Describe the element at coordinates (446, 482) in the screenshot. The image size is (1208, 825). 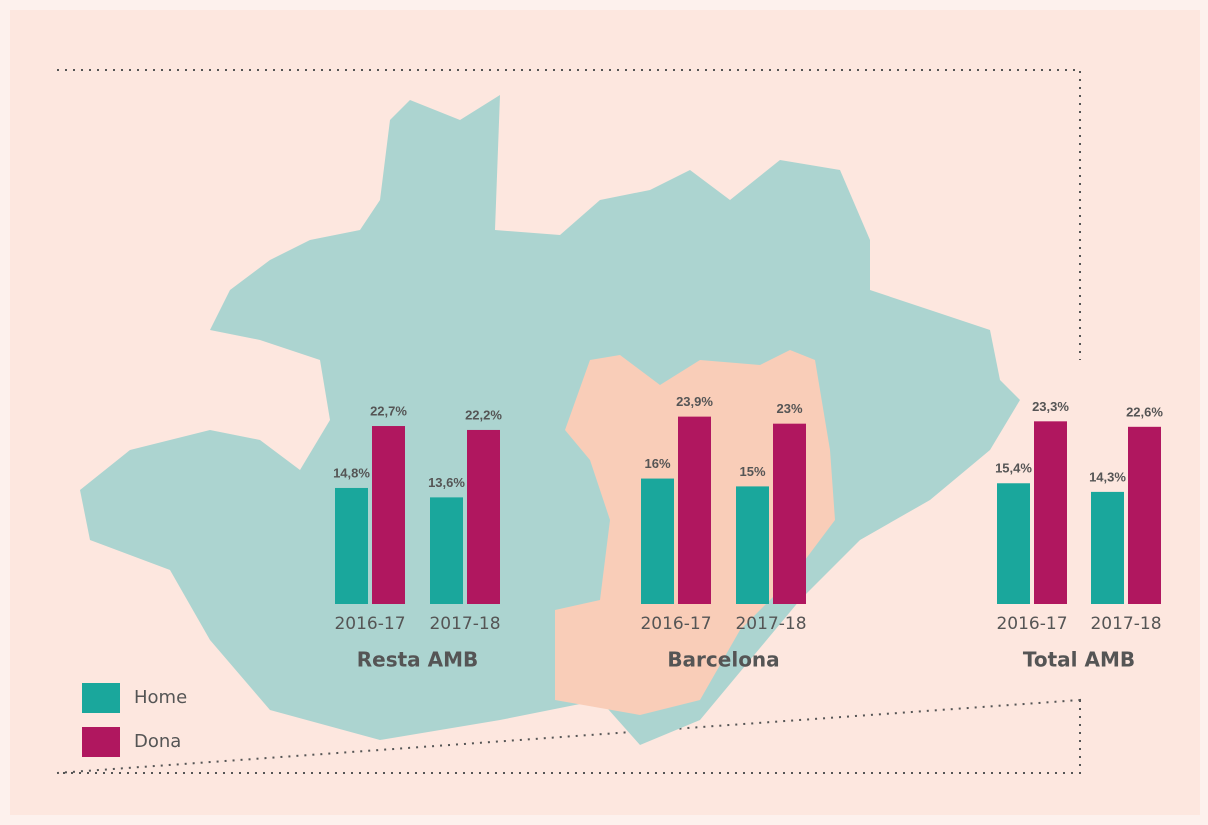
I see `value-label: 13,6%` at that location.